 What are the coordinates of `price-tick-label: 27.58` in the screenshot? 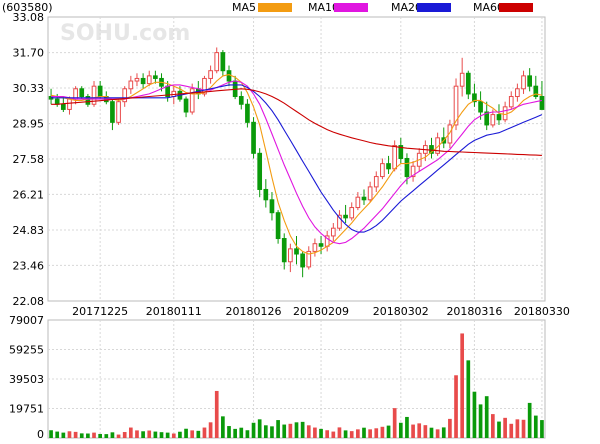 It's located at (29, 159).